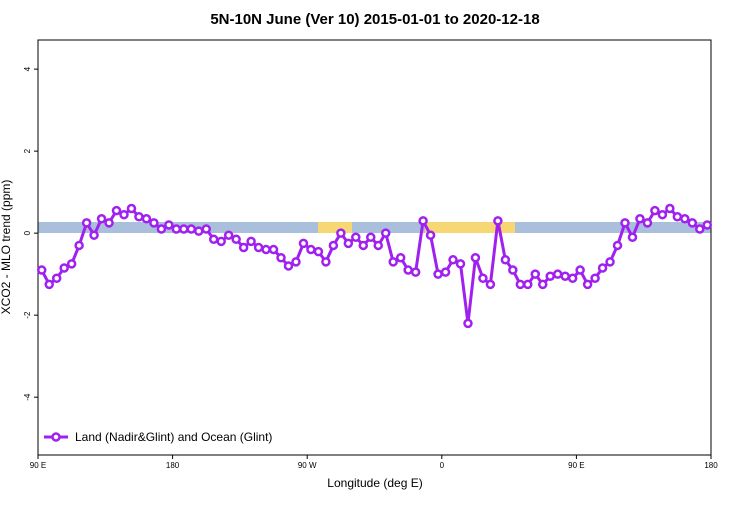 This screenshot has height=505, width=750. What do you see at coordinates (374, 227) in the screenshot?
I see `surface-band` at bounding box center [374, 227].